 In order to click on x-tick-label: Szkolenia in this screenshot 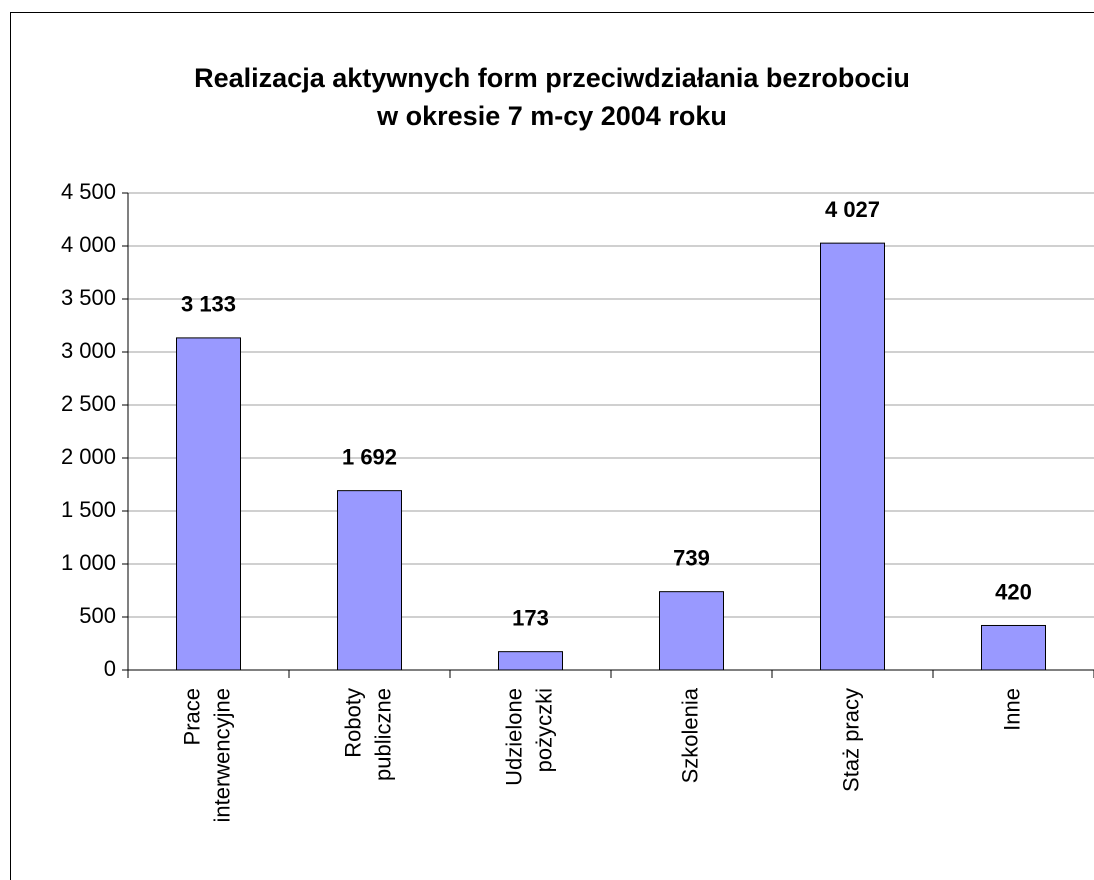, I will do `click(689, 735)`.